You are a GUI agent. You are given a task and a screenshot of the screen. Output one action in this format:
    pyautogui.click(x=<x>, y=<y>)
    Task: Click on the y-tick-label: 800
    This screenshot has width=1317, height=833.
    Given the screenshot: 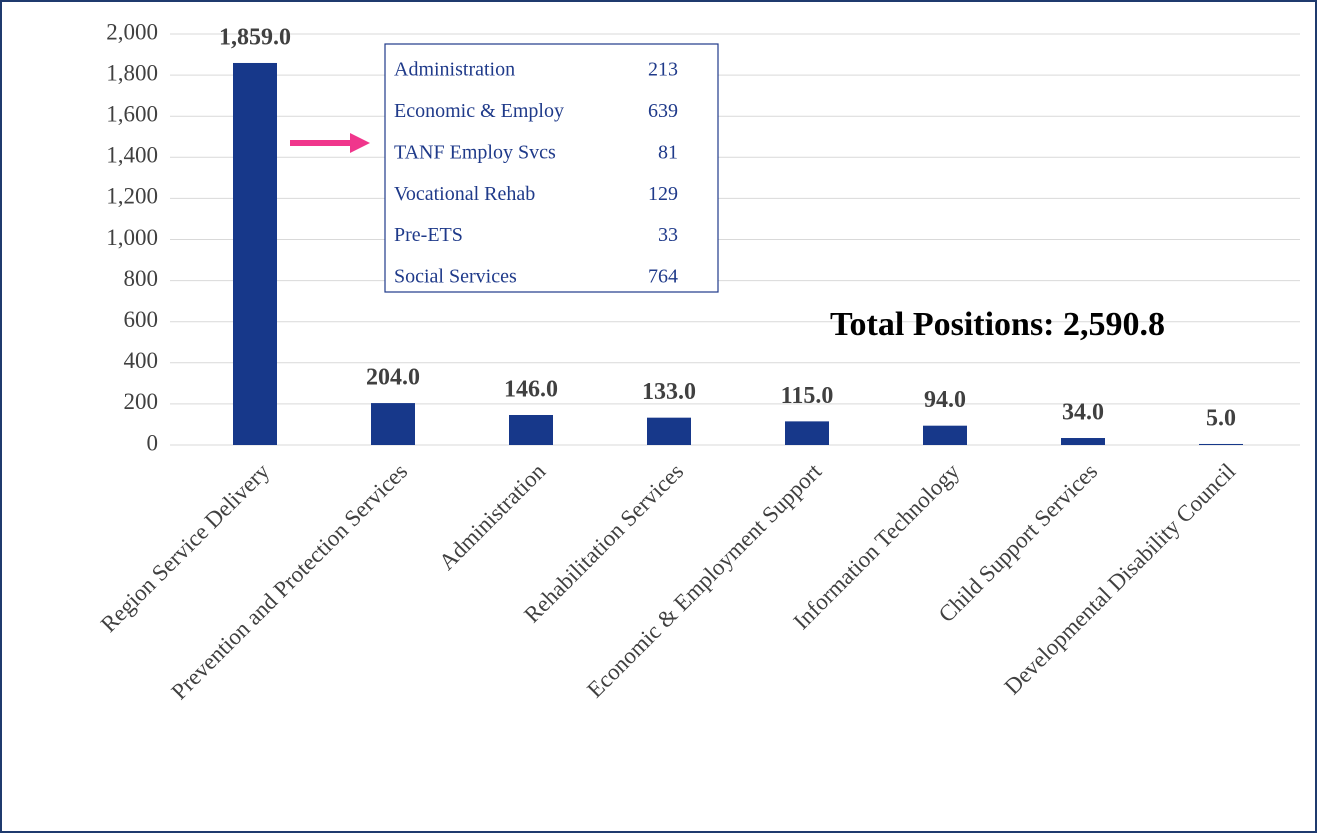 What is the action you would take?
    pyautogui.click(x=141, y=278)
    